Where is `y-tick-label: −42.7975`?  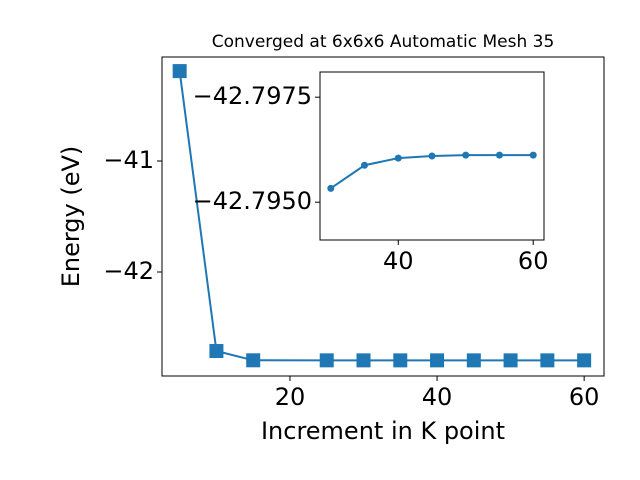
y-tick-label: −42.7975 is located at coordinates (252, 96).